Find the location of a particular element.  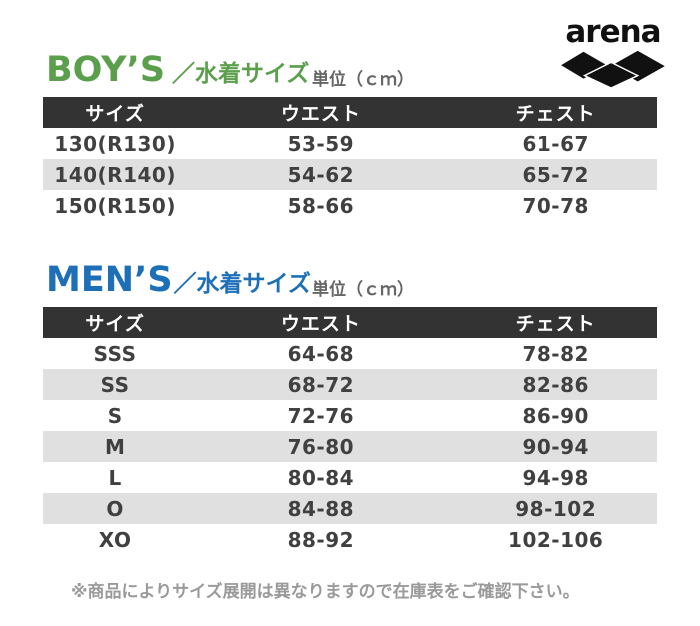

boys-title: BOY’S is located at coordinates (106, 70).